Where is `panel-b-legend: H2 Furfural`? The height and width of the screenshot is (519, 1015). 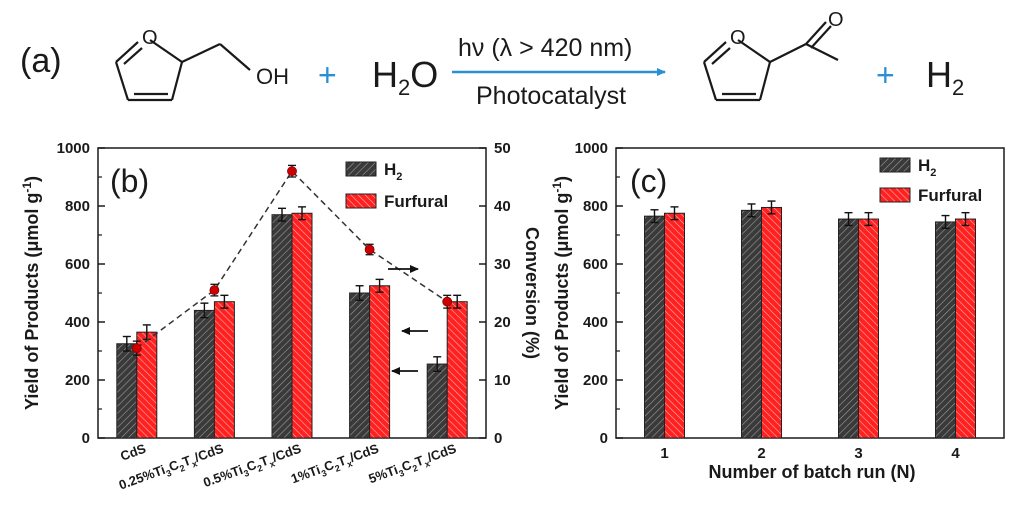
panel-b-legend: H2 Furfural is located at coordinates (396, 185).